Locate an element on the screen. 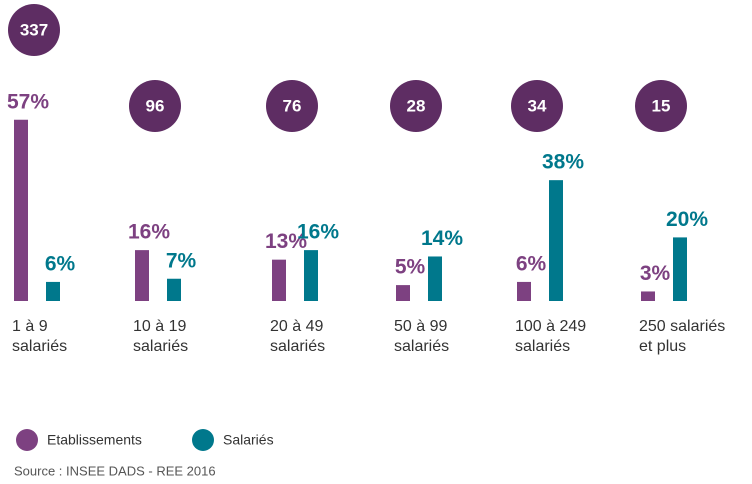  count-label: 34 is located at coordinates (537, 105).